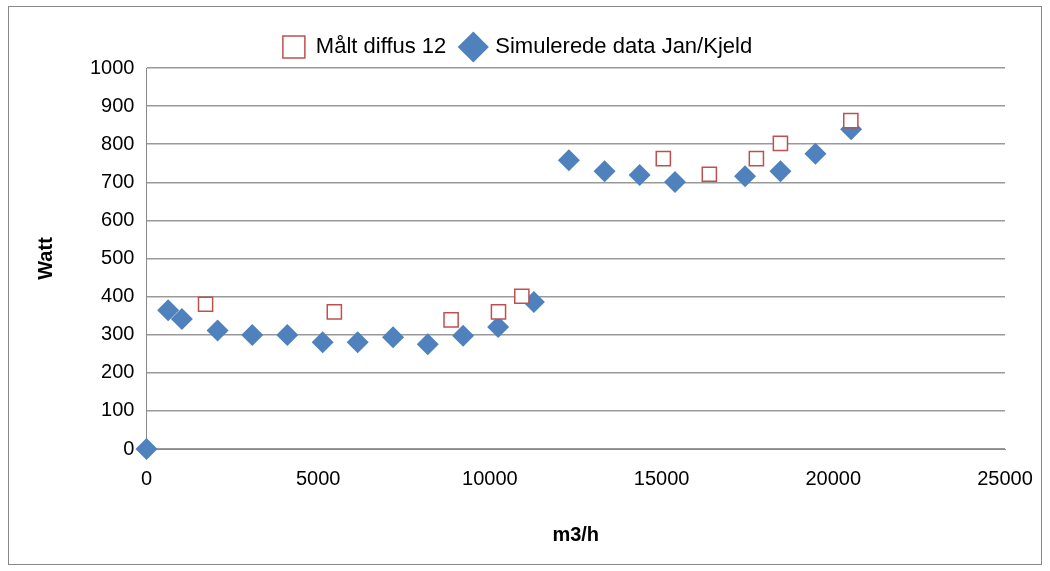 This screenshot has height=571, width=1050. I want to click on x-tick-label: 5000, so click(318, 477).